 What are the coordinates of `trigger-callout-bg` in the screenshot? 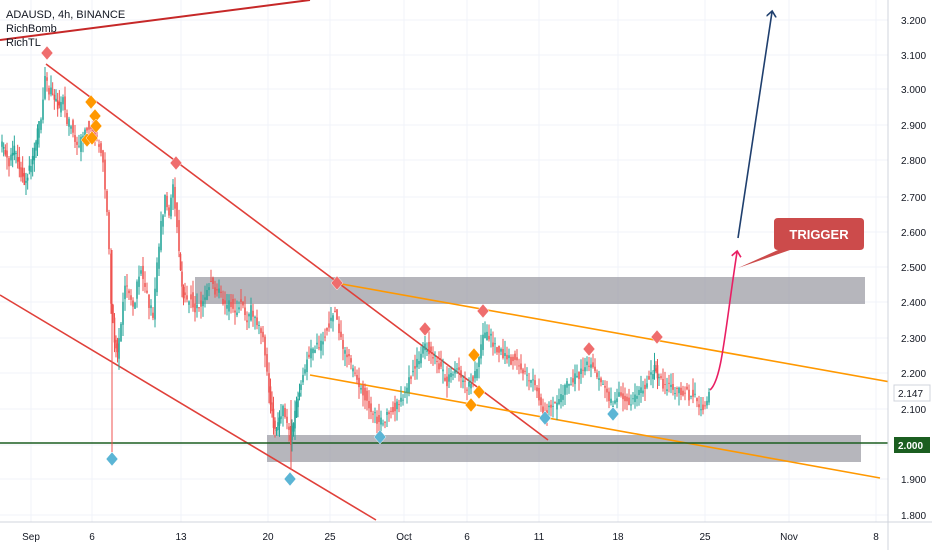 It's located at (801, 243).